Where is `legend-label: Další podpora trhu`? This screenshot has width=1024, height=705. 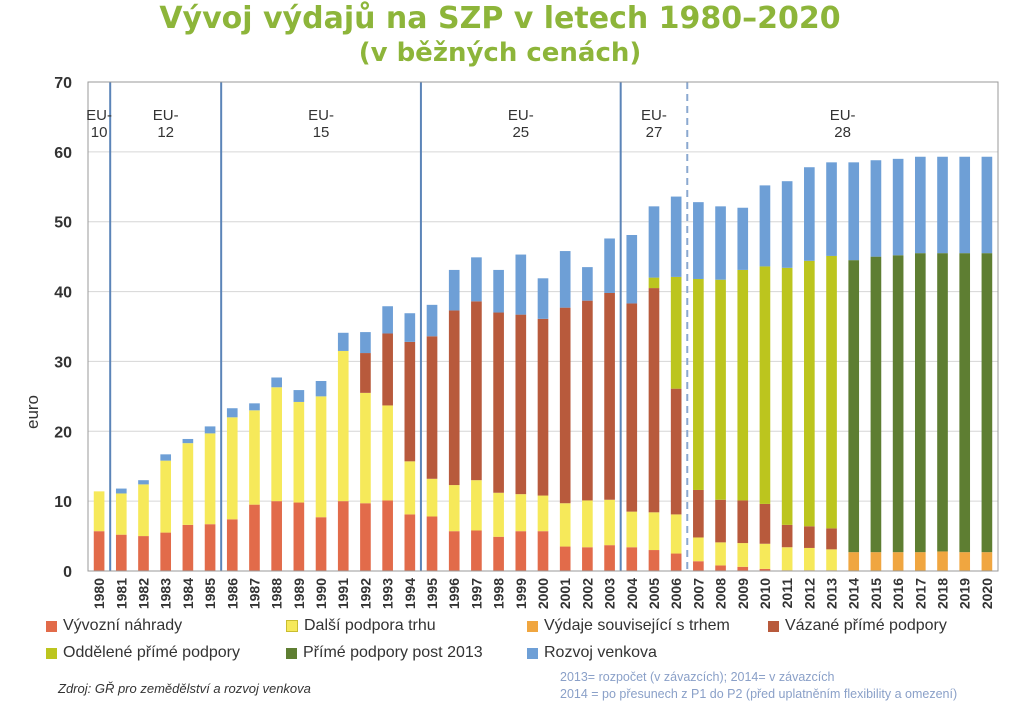
legend-label: Další podpora trhu is located at coordinates (370, 625).